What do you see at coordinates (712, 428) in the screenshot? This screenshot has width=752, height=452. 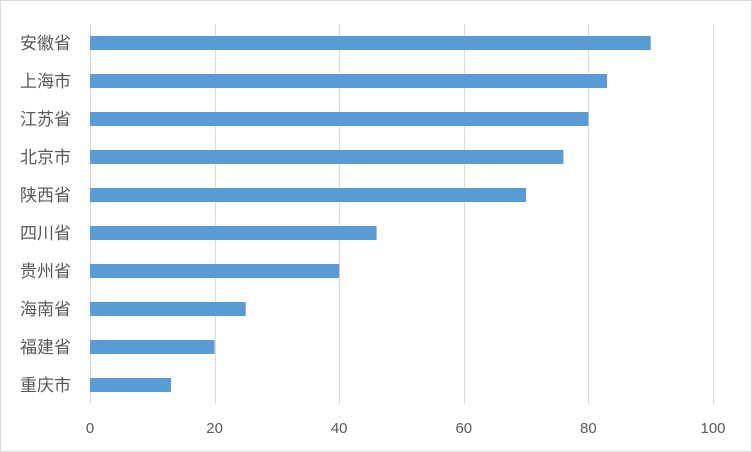 I see `x-tick-label: 100` at bounding box center [712, 428].